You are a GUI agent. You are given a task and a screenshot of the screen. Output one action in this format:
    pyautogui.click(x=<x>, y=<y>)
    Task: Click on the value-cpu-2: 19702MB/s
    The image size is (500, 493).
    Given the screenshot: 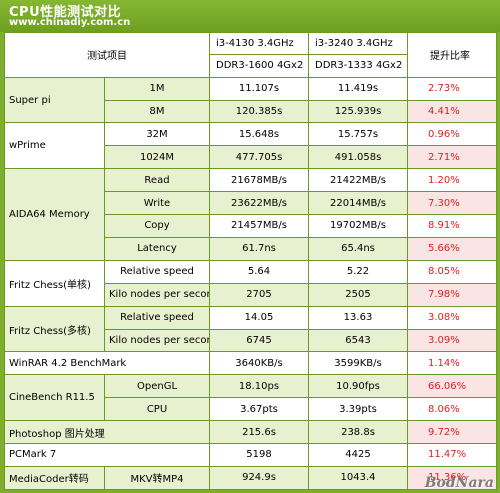 What is the action you would take?
    pyautogui.click(x=358, y=226)
    